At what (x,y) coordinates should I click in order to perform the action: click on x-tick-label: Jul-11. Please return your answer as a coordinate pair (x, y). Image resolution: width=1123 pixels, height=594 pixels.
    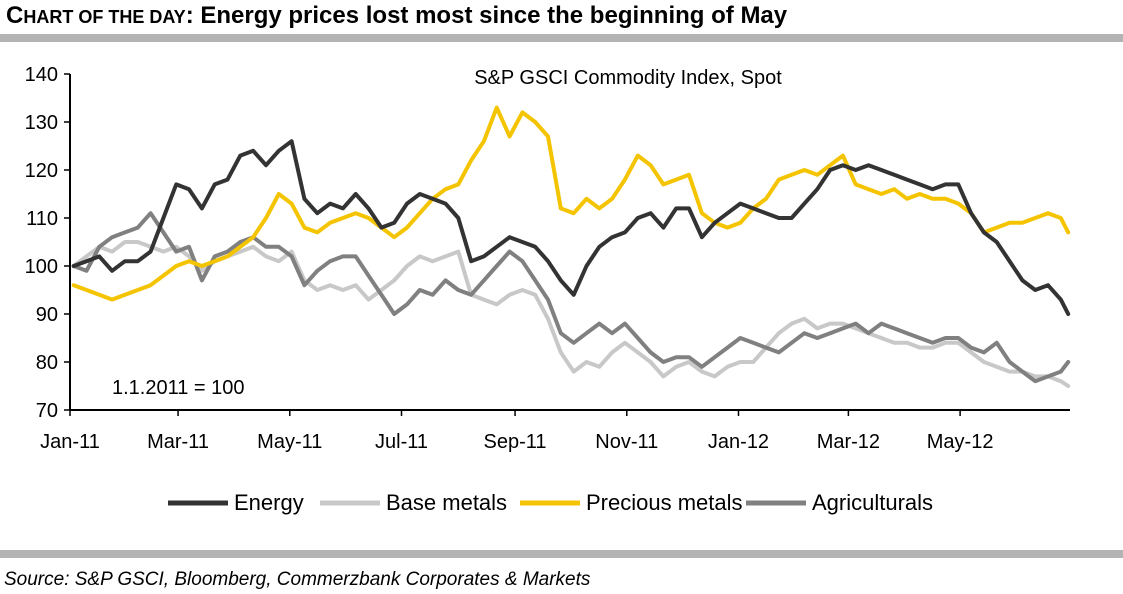
    Looking at the image, I should click on (401, 442).